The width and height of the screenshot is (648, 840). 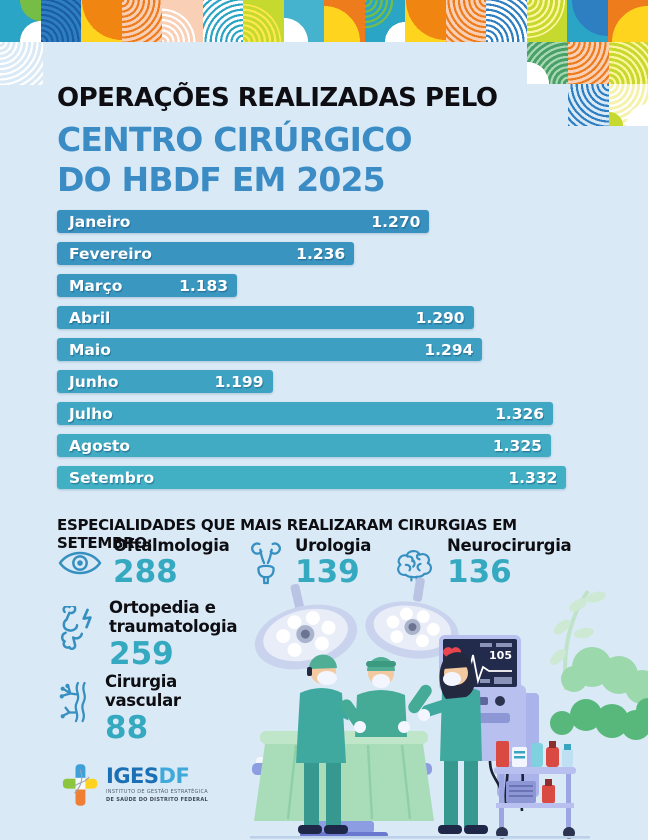 What do you see at coordinates (479, 572) in the screenshot?
I see `specialty-value: 136` at bounding box center [479, 572].